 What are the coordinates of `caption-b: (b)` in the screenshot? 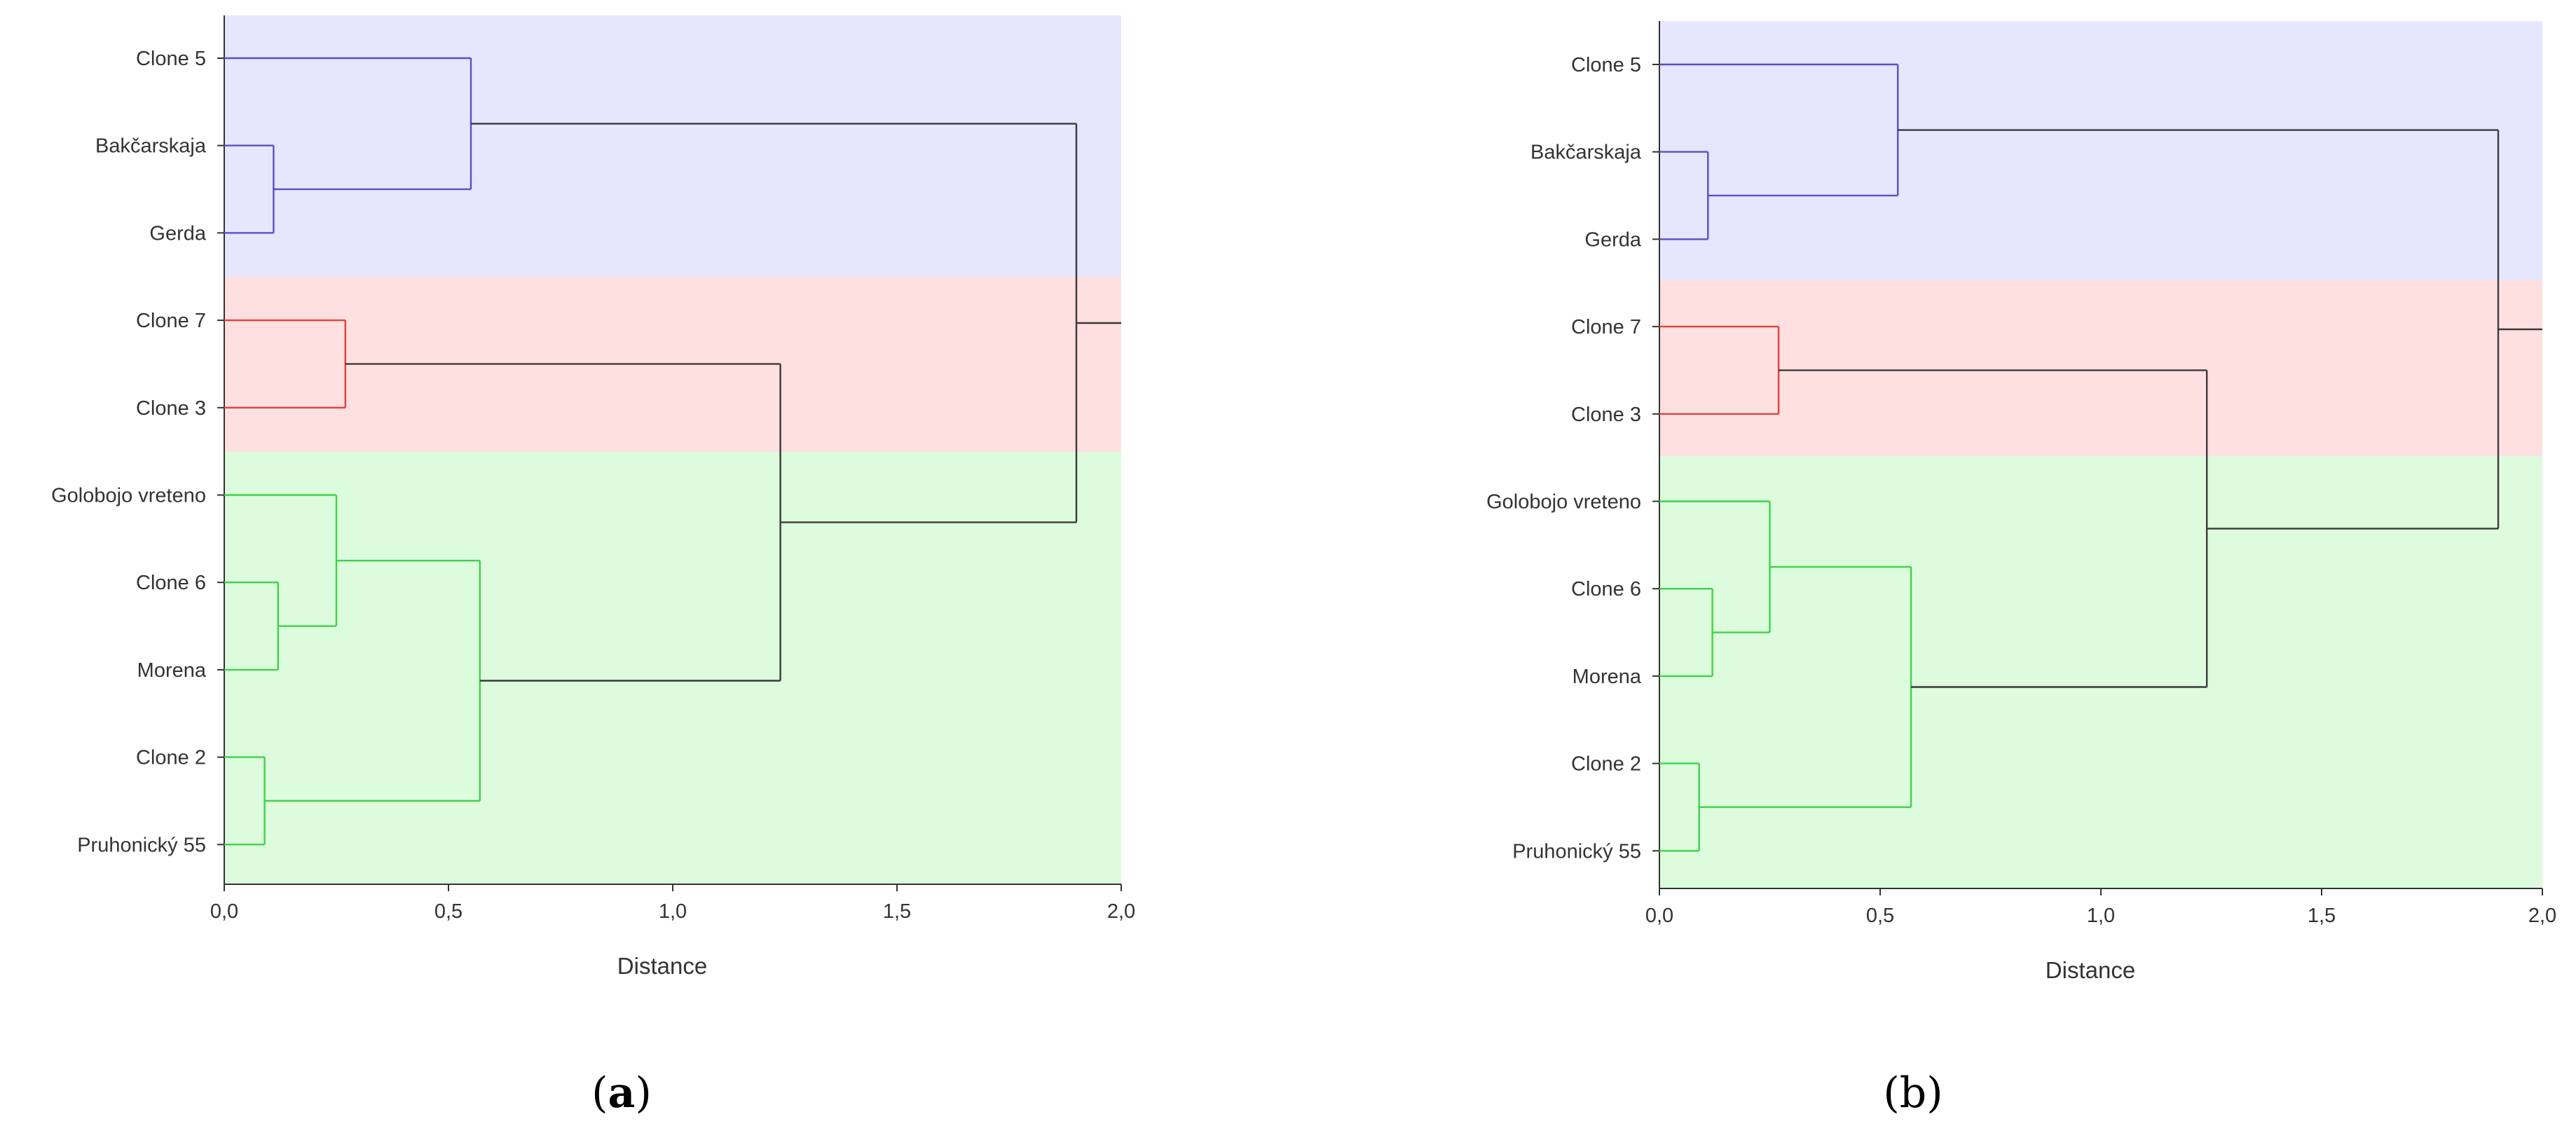 It's located at (1913, 1093).